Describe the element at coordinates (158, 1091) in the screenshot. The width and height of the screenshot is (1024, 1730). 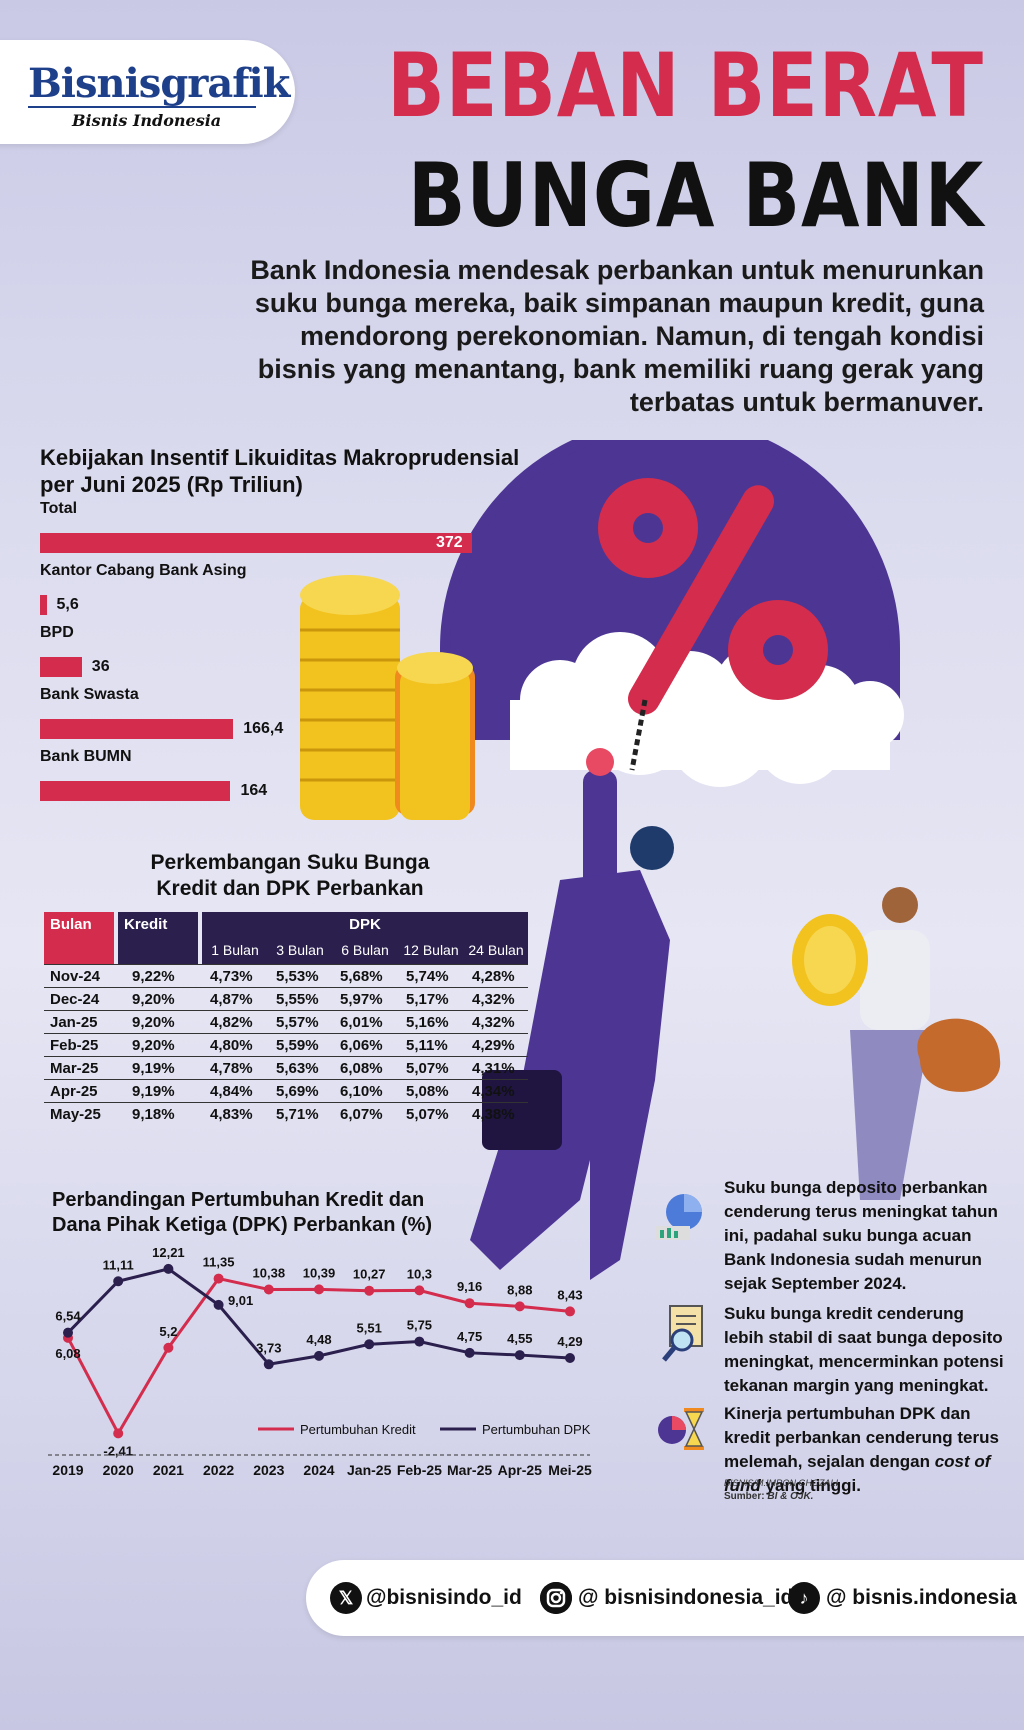
I see `table-cell: 9,19%` at that location.